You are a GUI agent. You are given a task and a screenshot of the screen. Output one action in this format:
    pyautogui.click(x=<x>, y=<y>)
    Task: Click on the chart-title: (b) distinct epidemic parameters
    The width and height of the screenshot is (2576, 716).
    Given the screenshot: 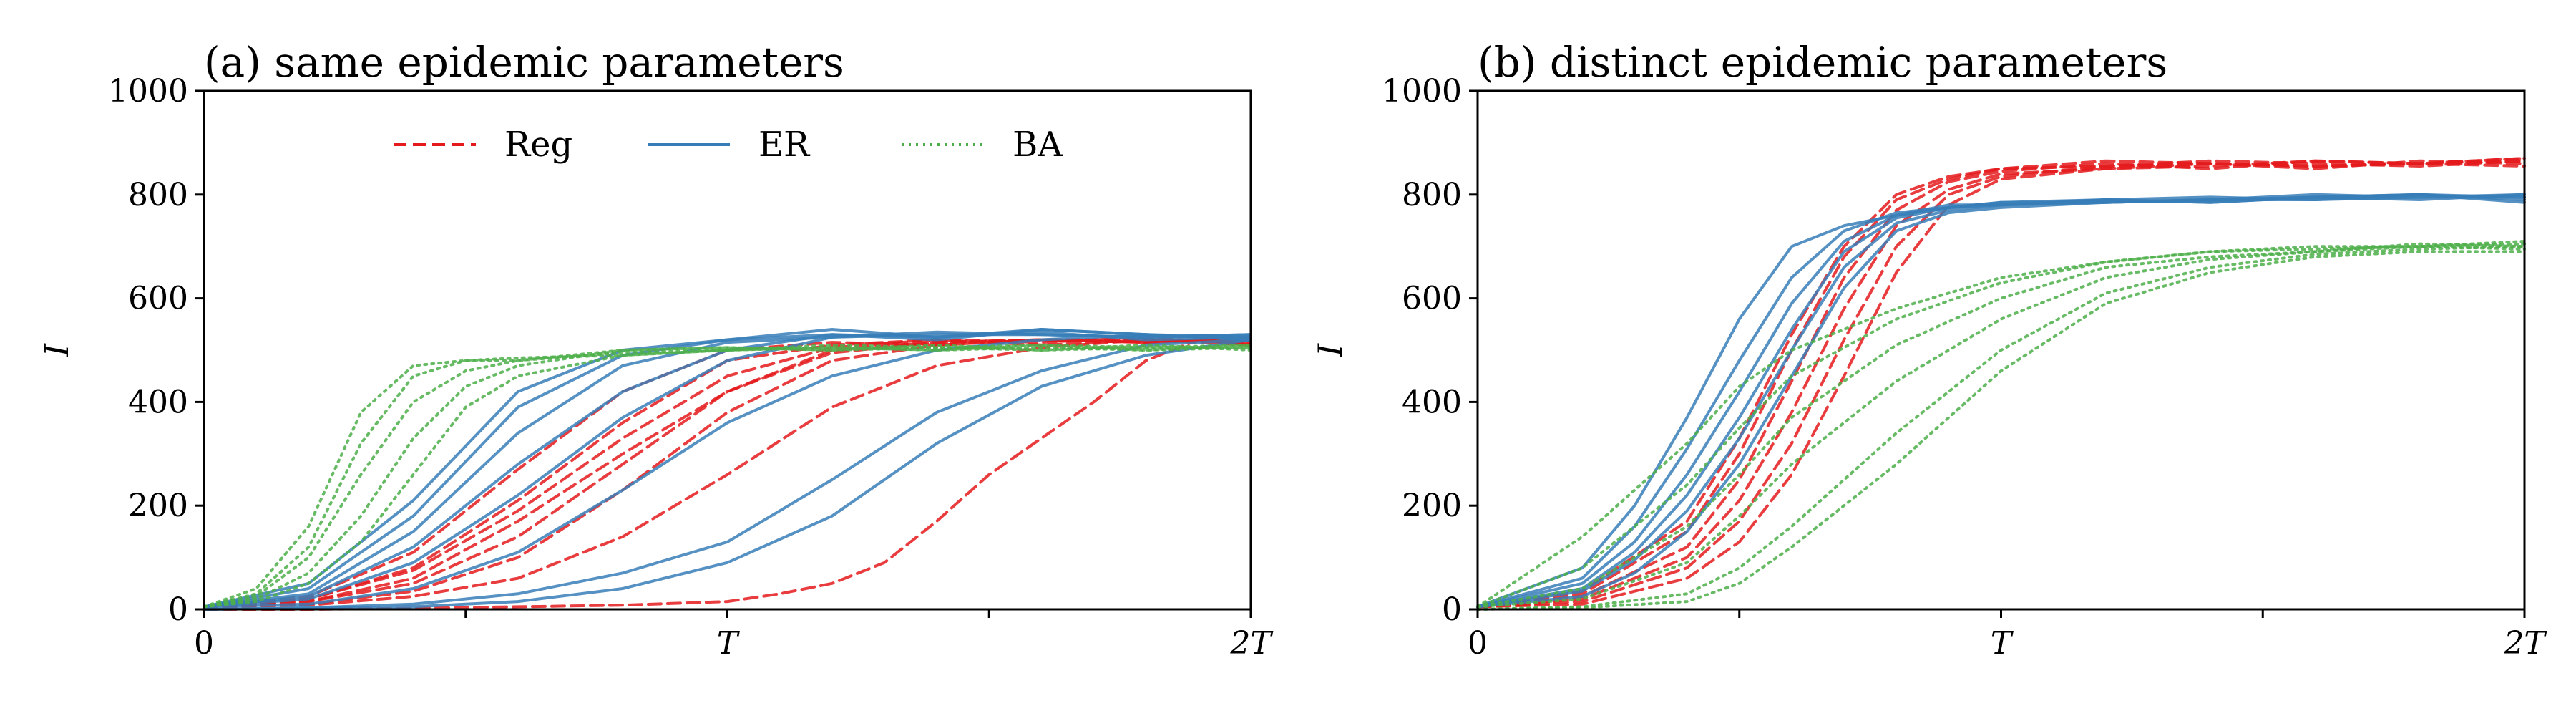 What is the action you would take?
    pyautogui.click(x=1822, y=62)
    